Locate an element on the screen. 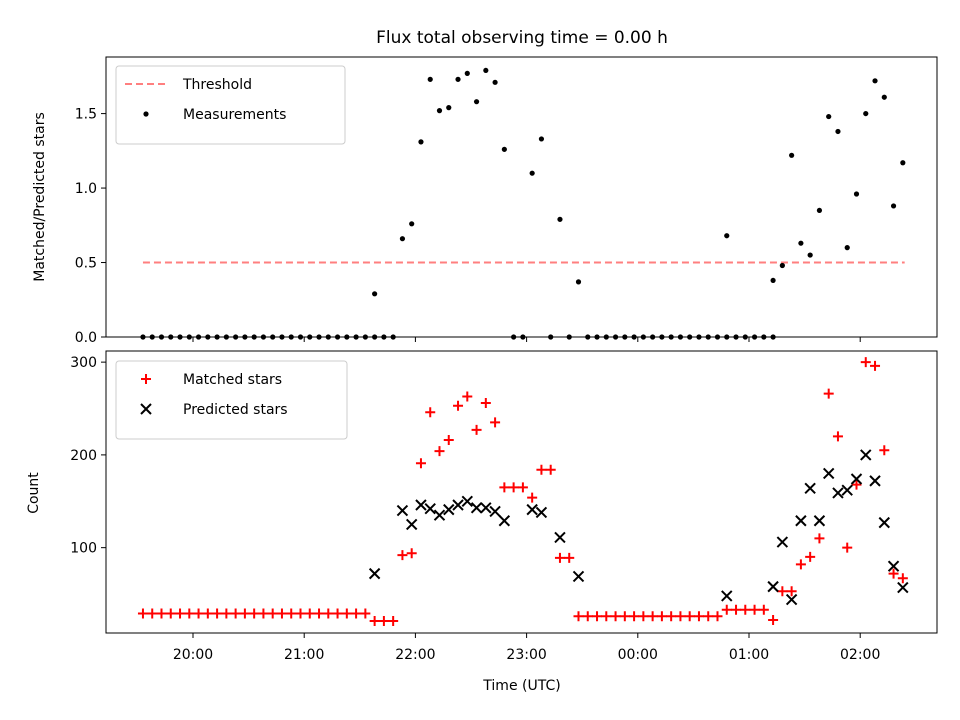 The height and width of the screenshot is (720, 960). bottom-y-axis-label: Count is located at coordinates (34, 493).